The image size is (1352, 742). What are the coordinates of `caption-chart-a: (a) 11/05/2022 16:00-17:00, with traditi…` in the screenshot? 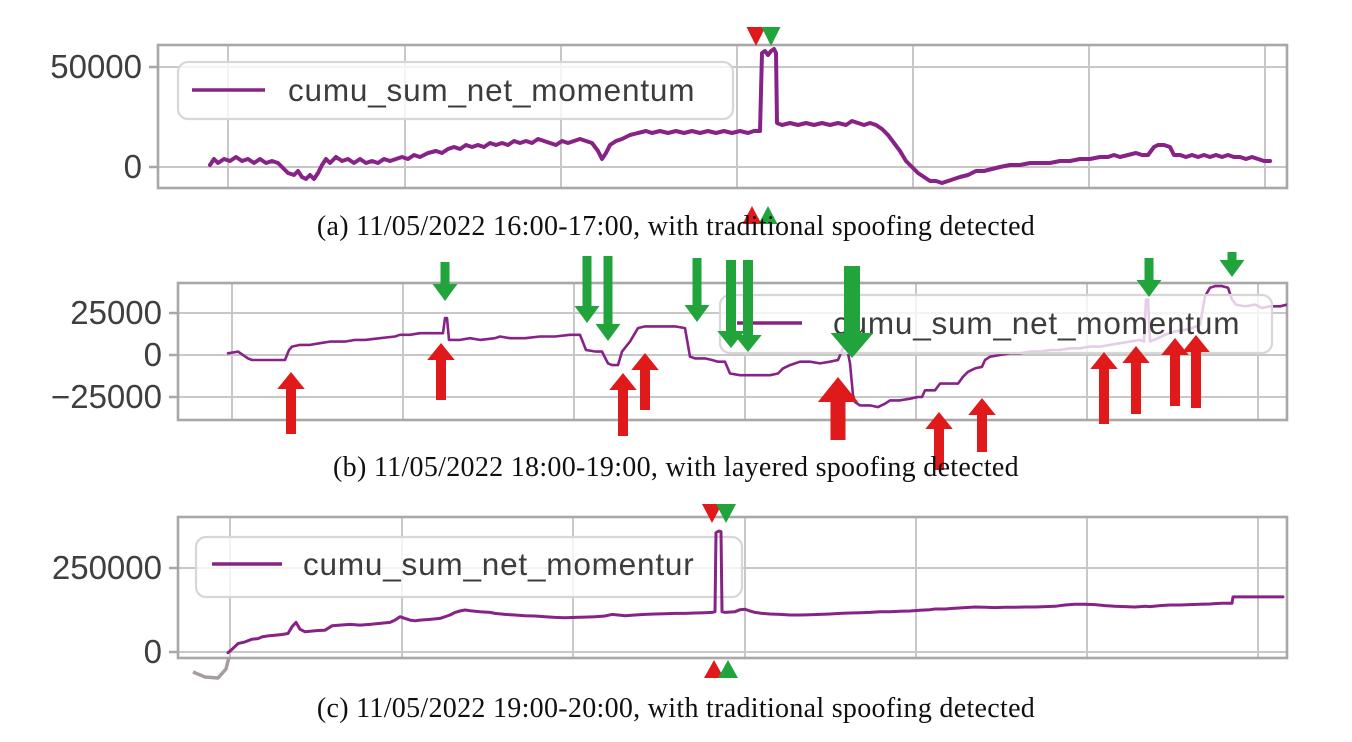 It's located at (676, 226).